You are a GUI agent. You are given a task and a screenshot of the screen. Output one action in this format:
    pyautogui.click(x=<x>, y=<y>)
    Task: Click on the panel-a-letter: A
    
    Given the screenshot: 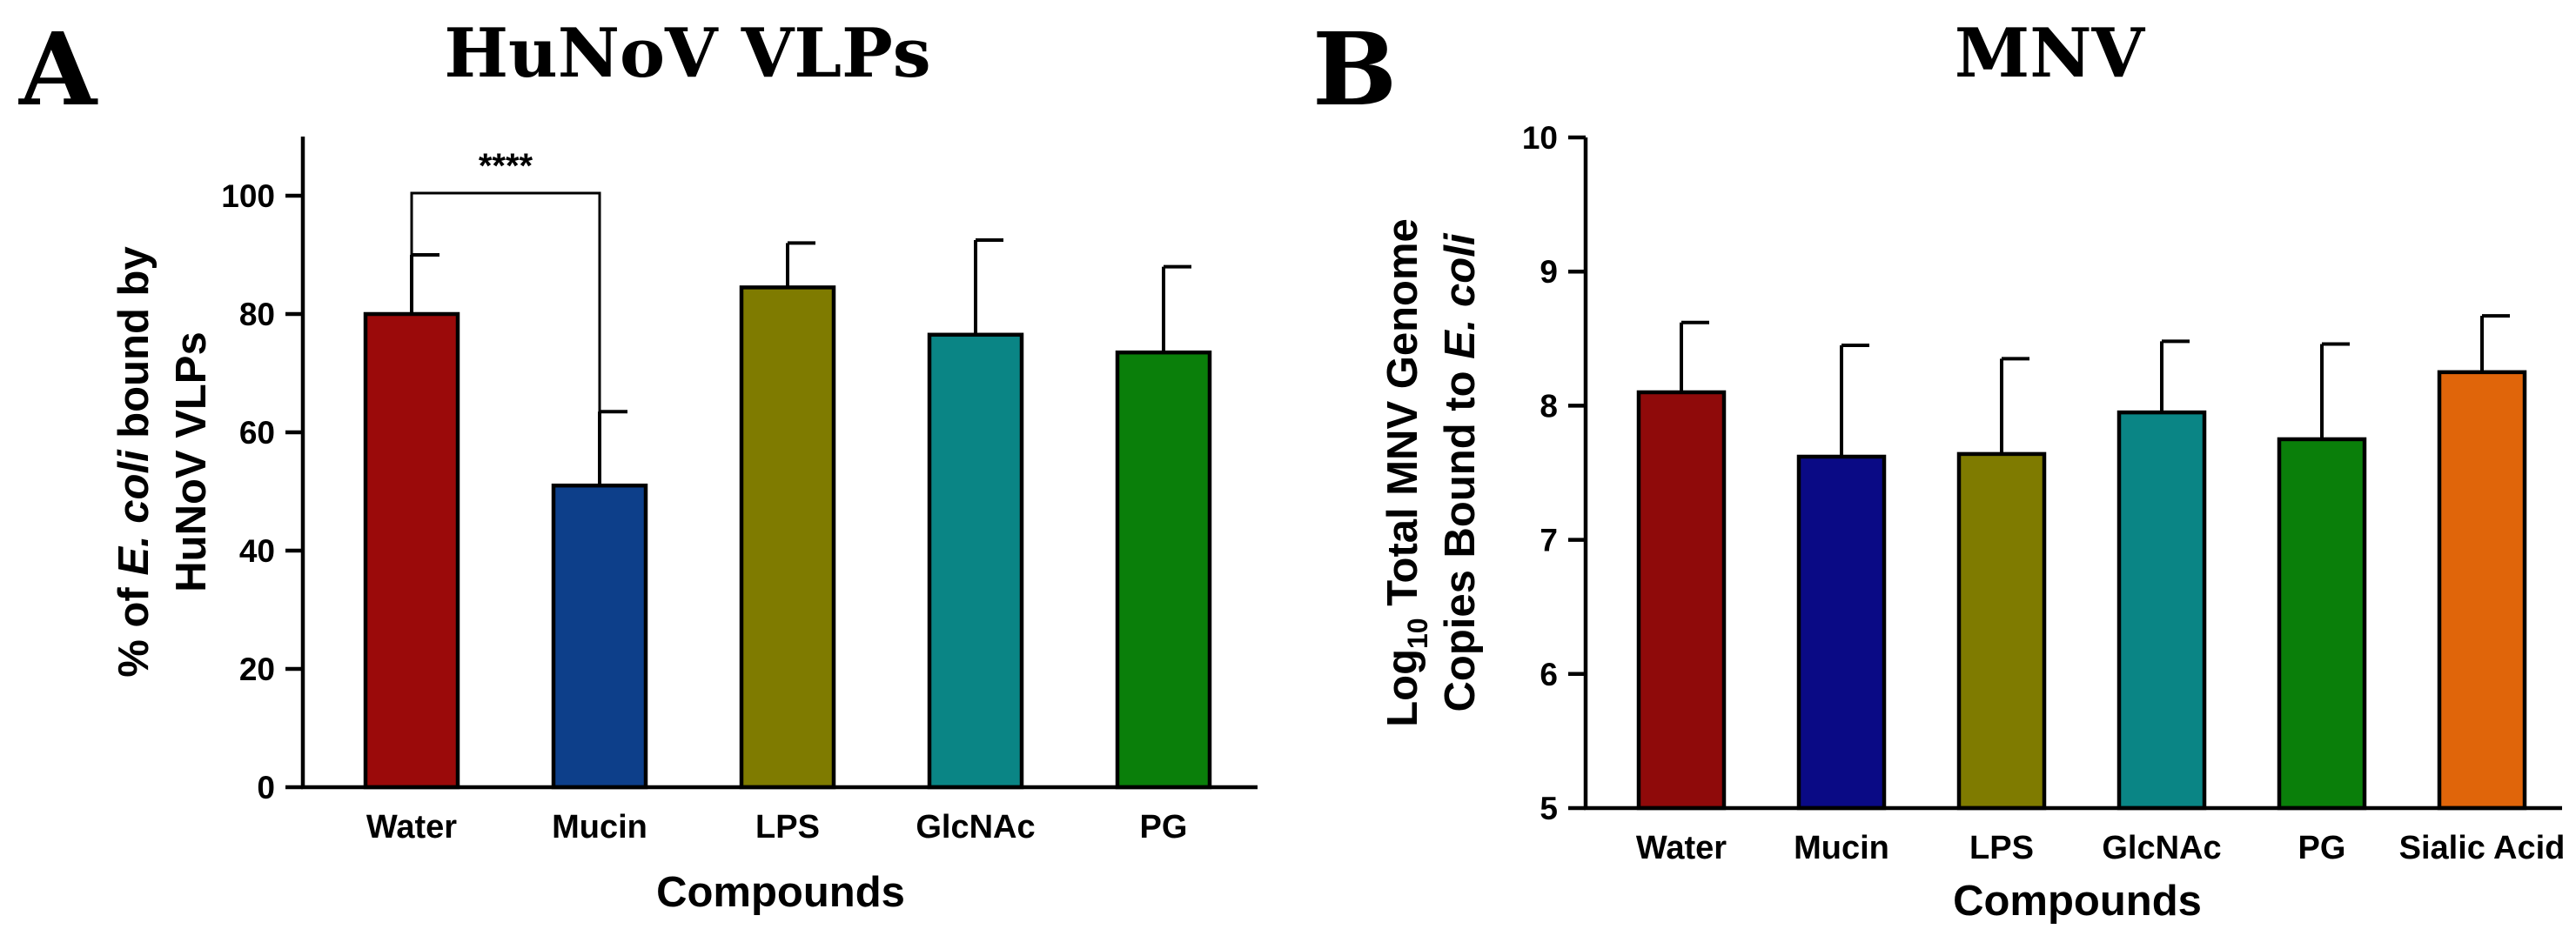 What is the action you would take?
    pyautogui.click(x=58, y=70)
    